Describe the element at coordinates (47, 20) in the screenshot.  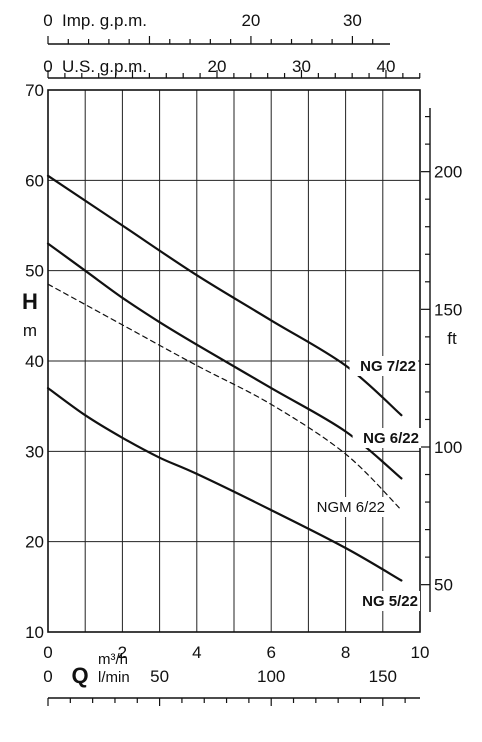
I see `imp-tick-label: 0` at that location.